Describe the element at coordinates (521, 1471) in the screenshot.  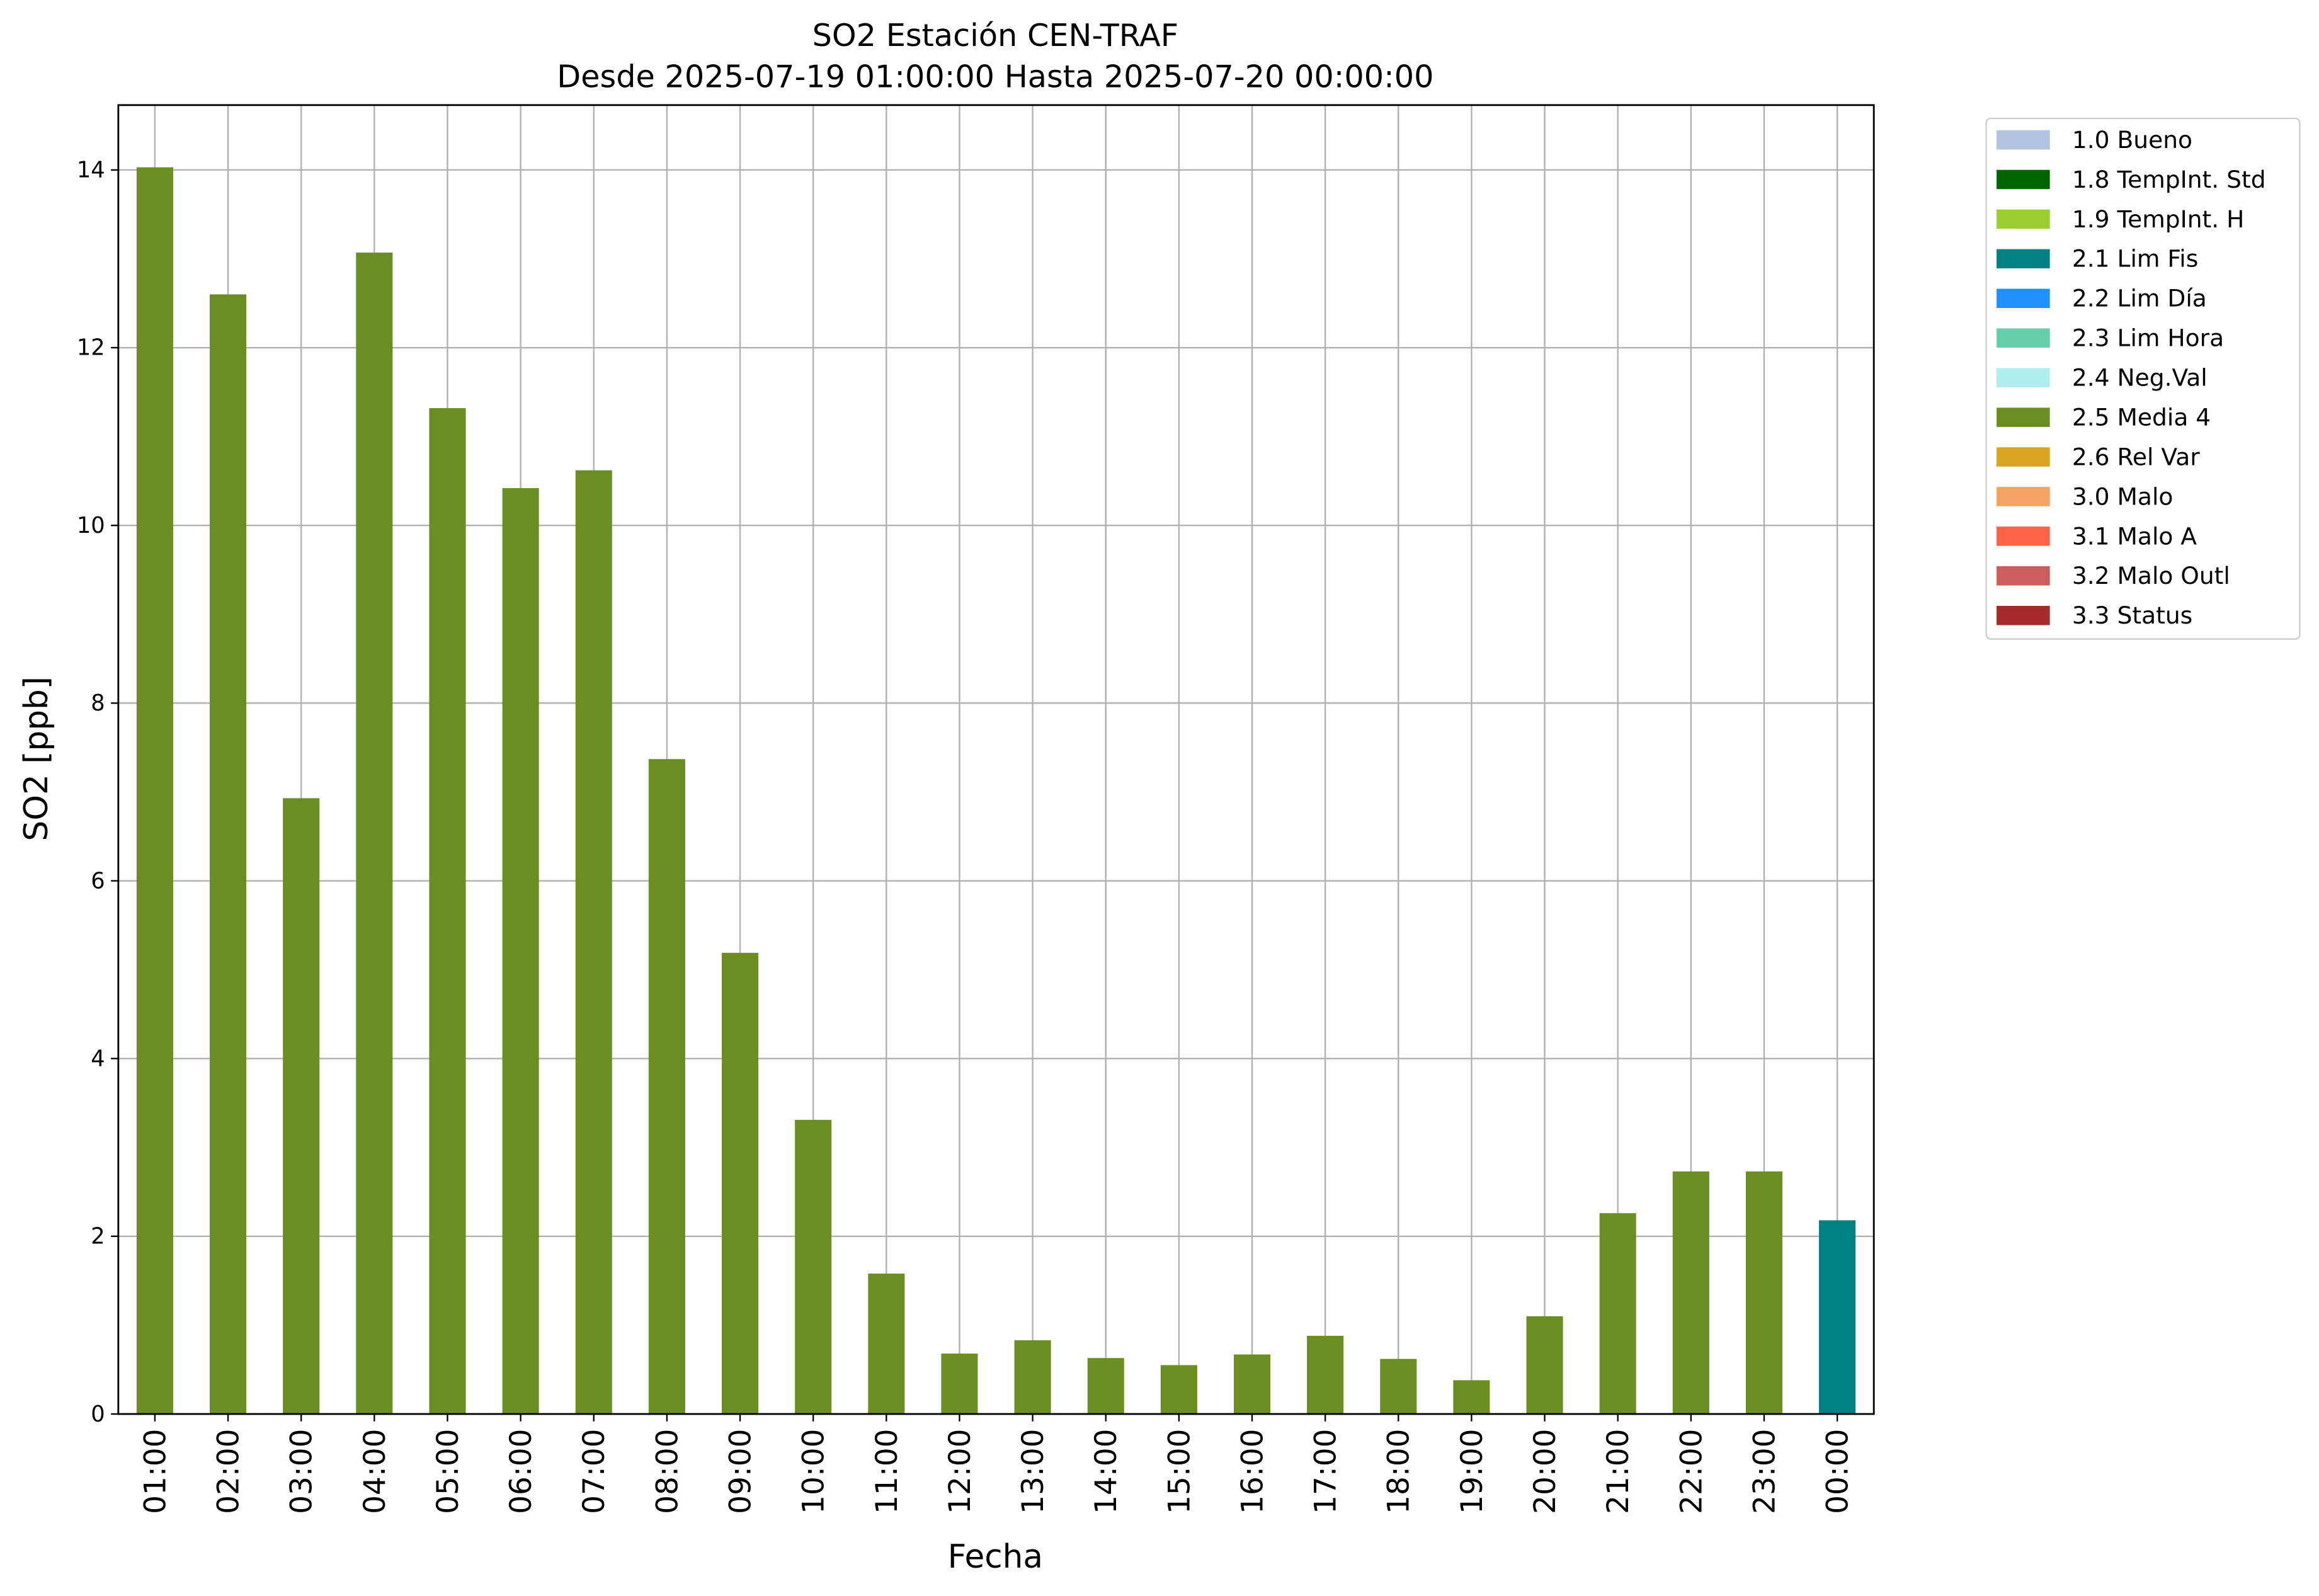
I see `x-tick-label: 06:00` at that location.